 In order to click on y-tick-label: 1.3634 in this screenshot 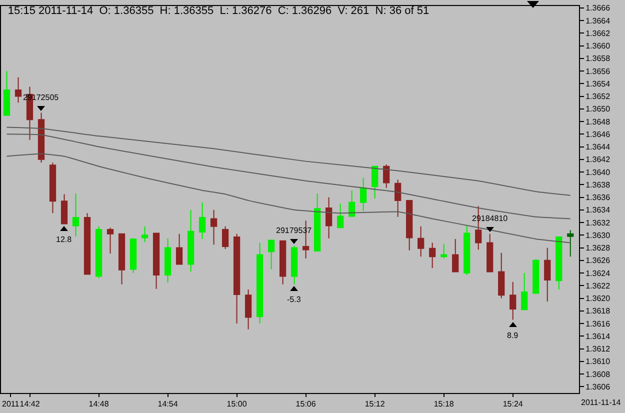, I will do `click(598, 210)`.